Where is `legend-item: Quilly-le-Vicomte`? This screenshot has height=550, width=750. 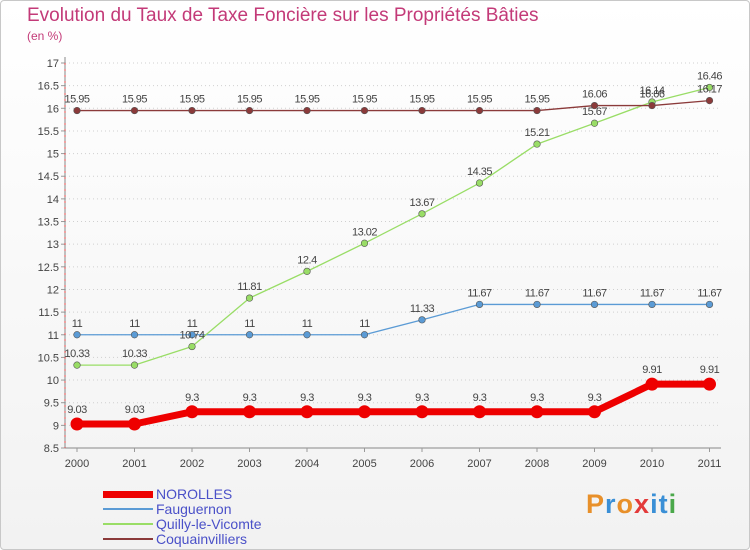
legend-item: Quilly-le-Vicomte is located at coordinates (182, 524).